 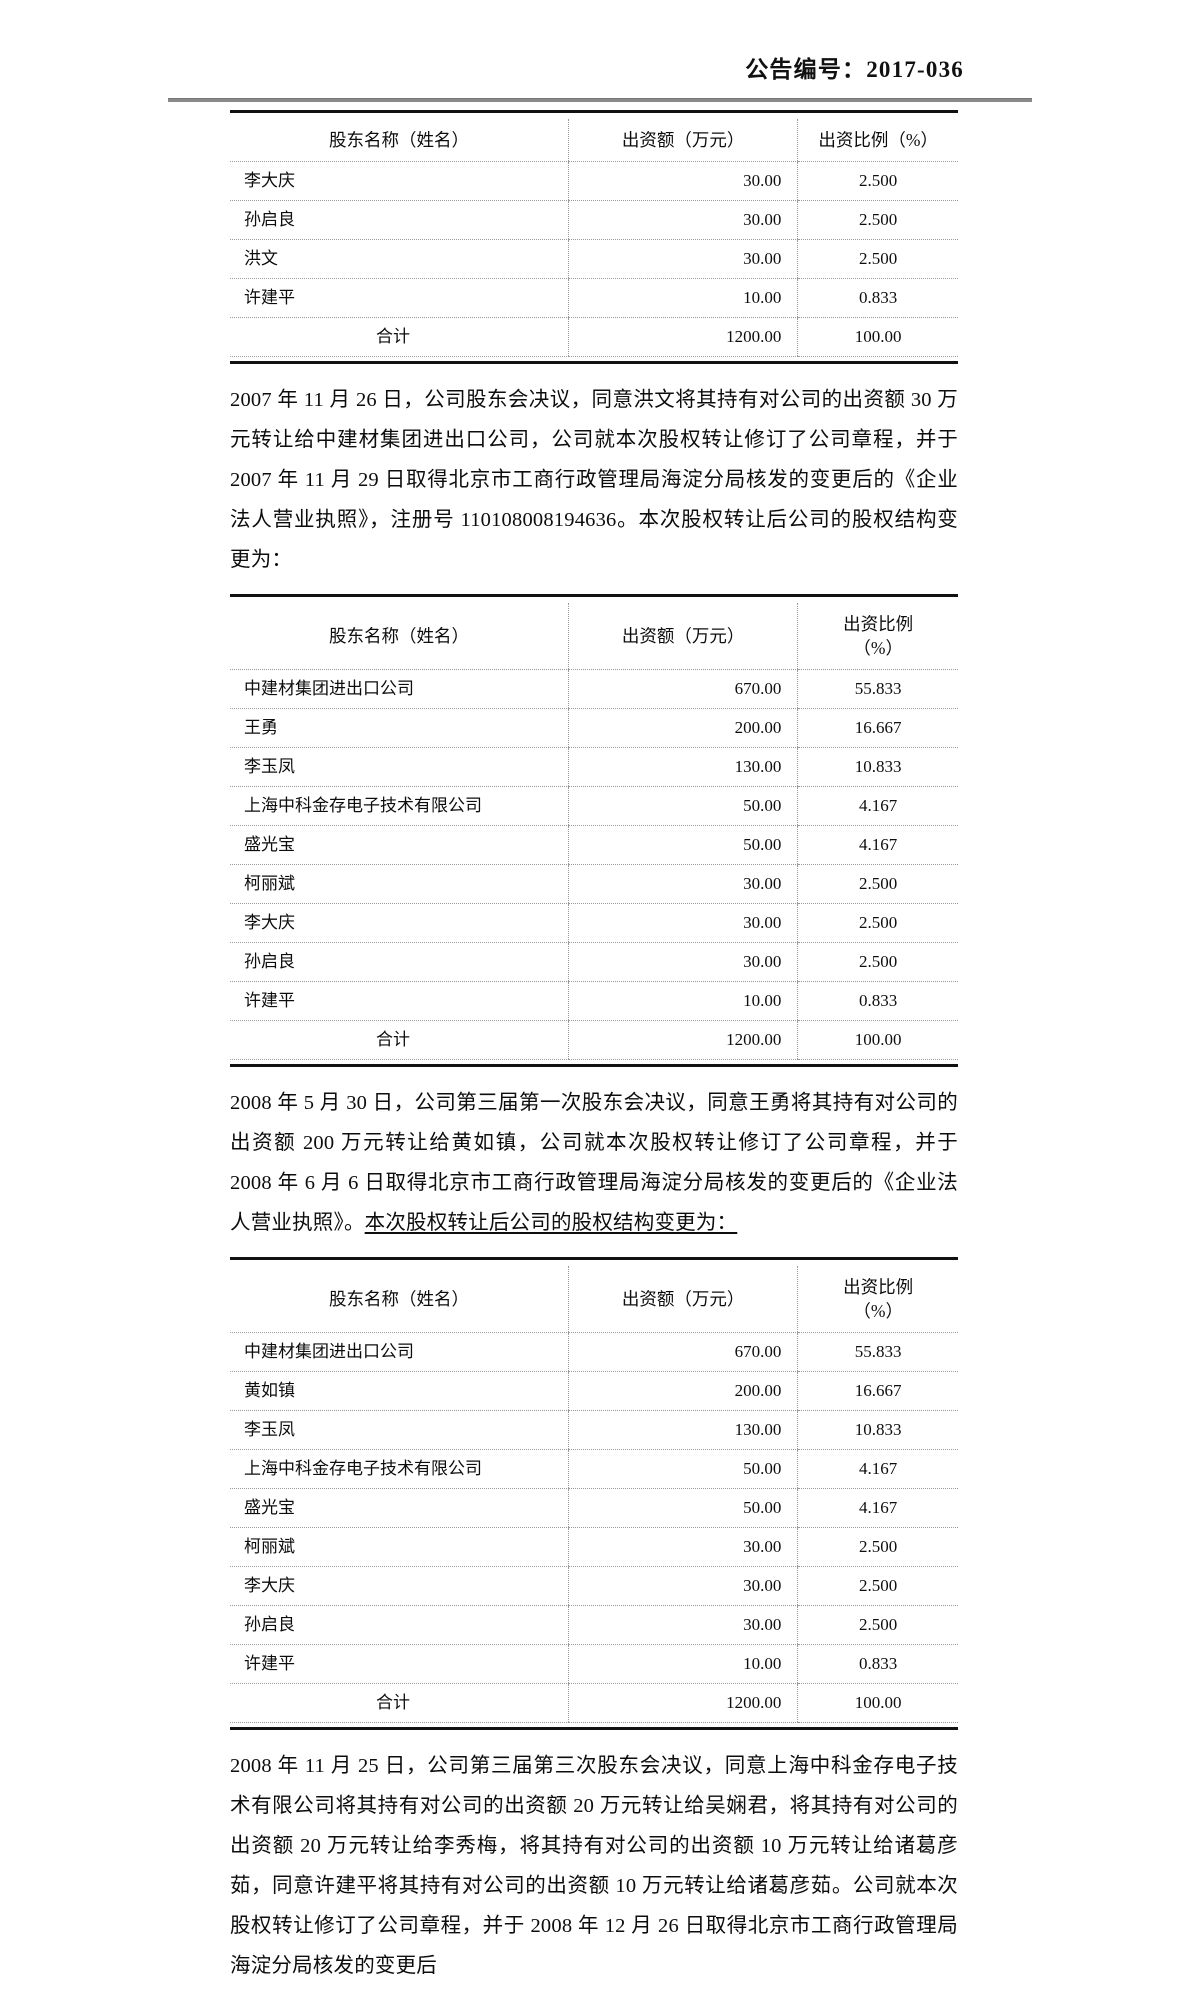 What do you see at coordinates (877, 140) in the screenshot?
I see `column-header-percent: 出资比例（%）` at bounding box center [877, 140].